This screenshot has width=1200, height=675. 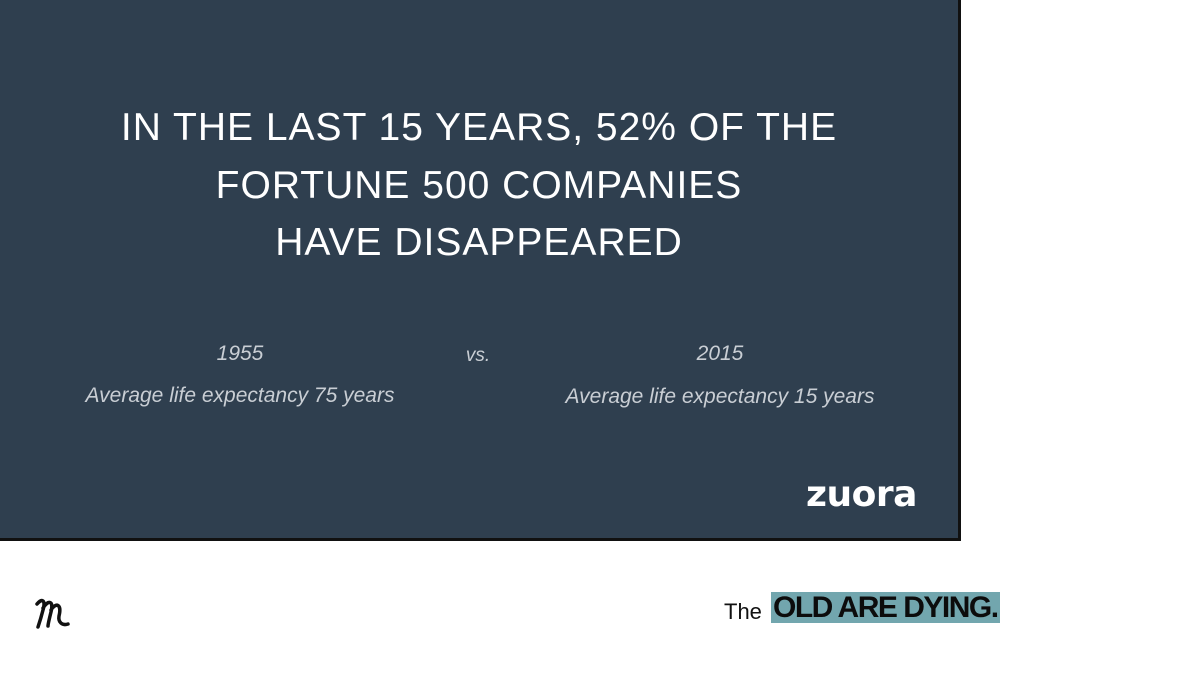 I want to click on left-year: 1955, so click(x=240, y=353).